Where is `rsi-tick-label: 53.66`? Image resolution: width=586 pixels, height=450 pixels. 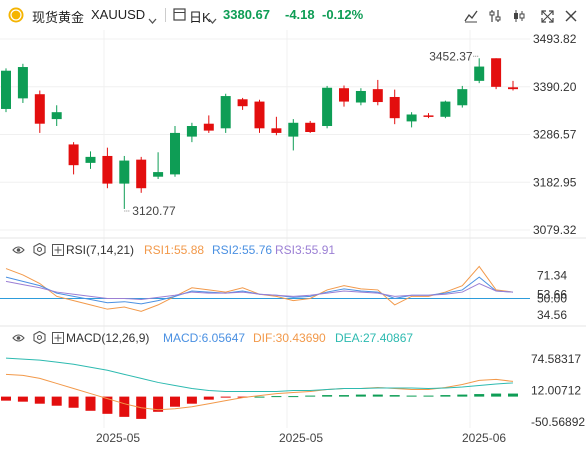
rsi-tick-label: 53.66 is located at coordinates (552, 295).